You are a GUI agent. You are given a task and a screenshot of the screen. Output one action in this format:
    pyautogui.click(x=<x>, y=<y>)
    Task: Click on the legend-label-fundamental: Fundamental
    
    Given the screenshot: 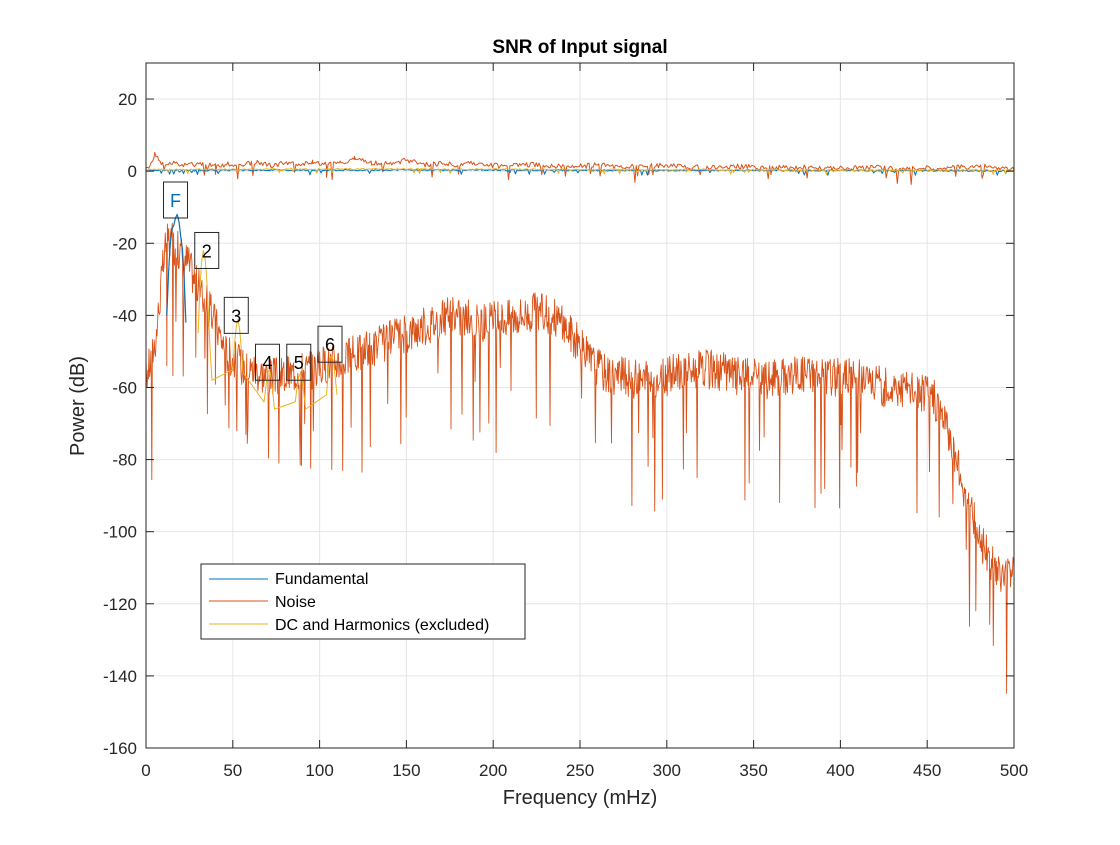 What is the action you would take?
    pyautogui.click(x=321, y=579)
    